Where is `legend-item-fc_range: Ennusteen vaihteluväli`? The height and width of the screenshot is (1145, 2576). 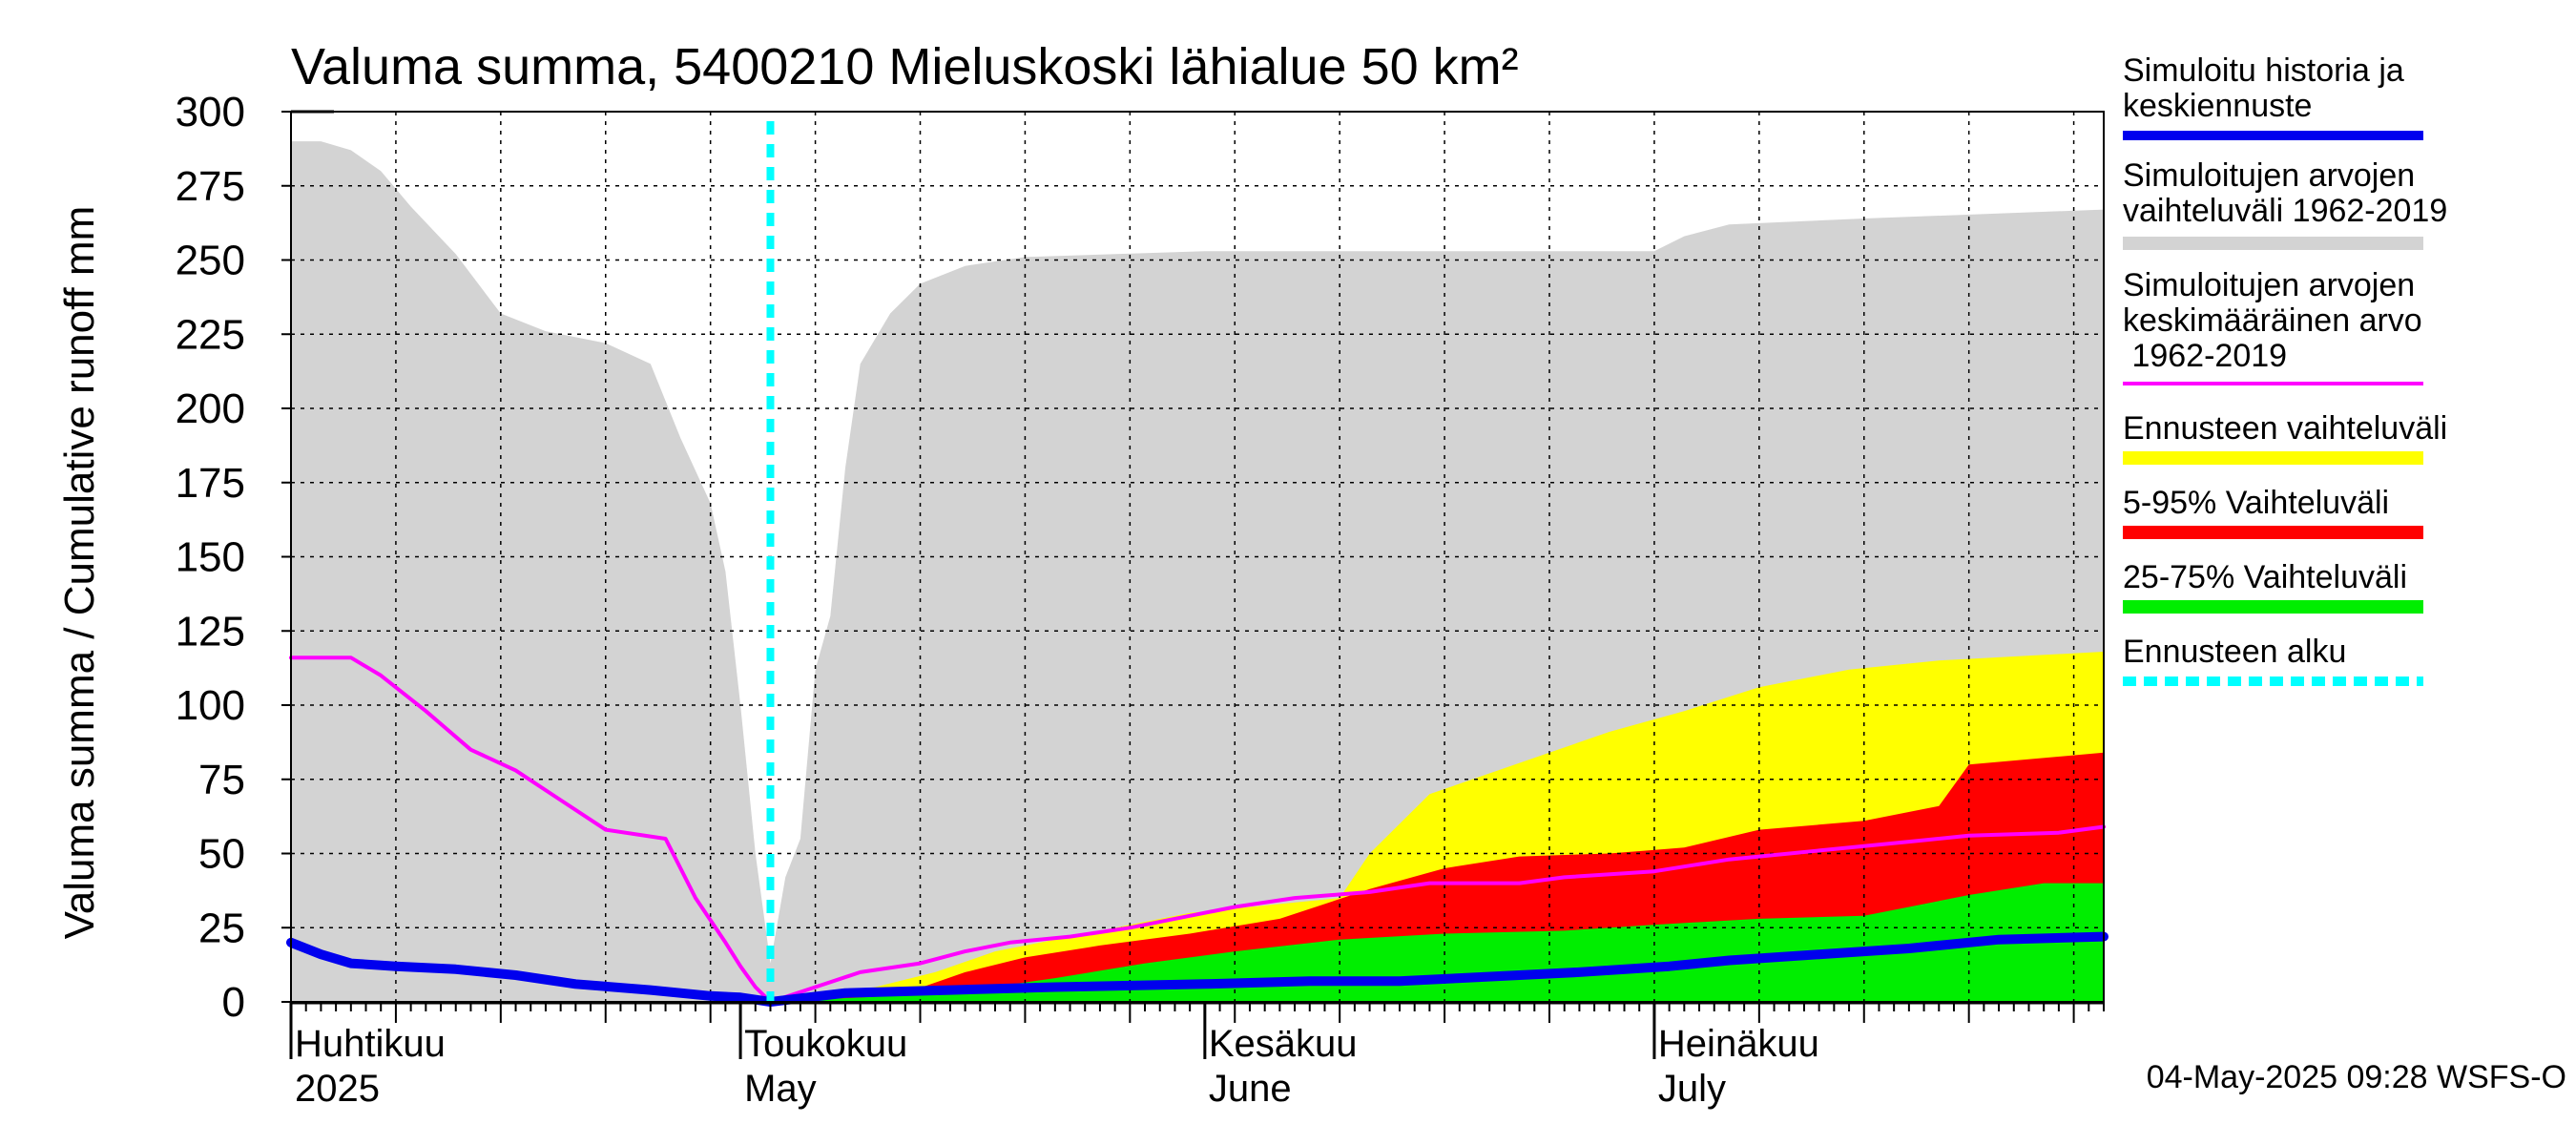
legend-item-fc_range: Ennusteen vaihteluväli is located at coordinates (2285, 437).